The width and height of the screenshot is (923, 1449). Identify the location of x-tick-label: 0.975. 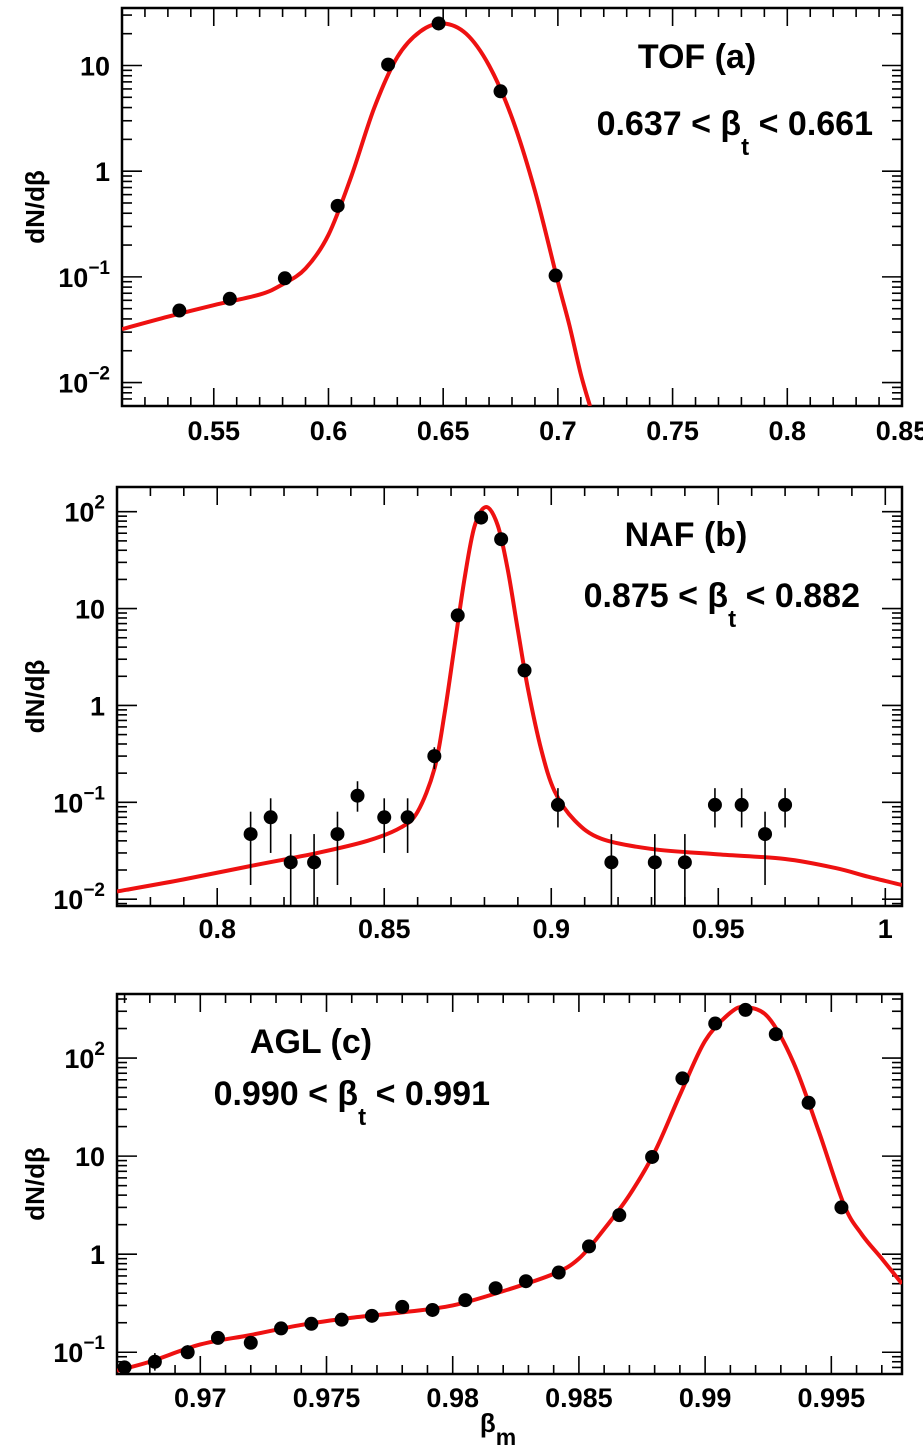
(327, 1398).